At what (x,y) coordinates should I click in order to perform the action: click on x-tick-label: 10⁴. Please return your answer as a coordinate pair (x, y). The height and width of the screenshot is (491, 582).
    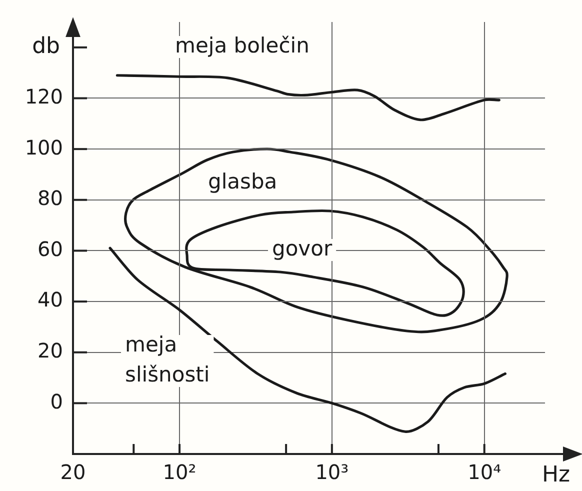
    Looking at the image, I should click on (485, 472).